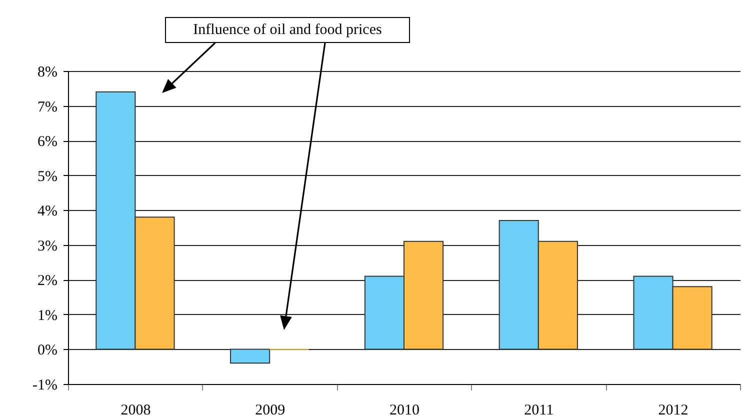  What do you see at coordinates (135, 410) in the screenshot?
I see `x-tick-label: 2008` at bounding box center [135, 410].